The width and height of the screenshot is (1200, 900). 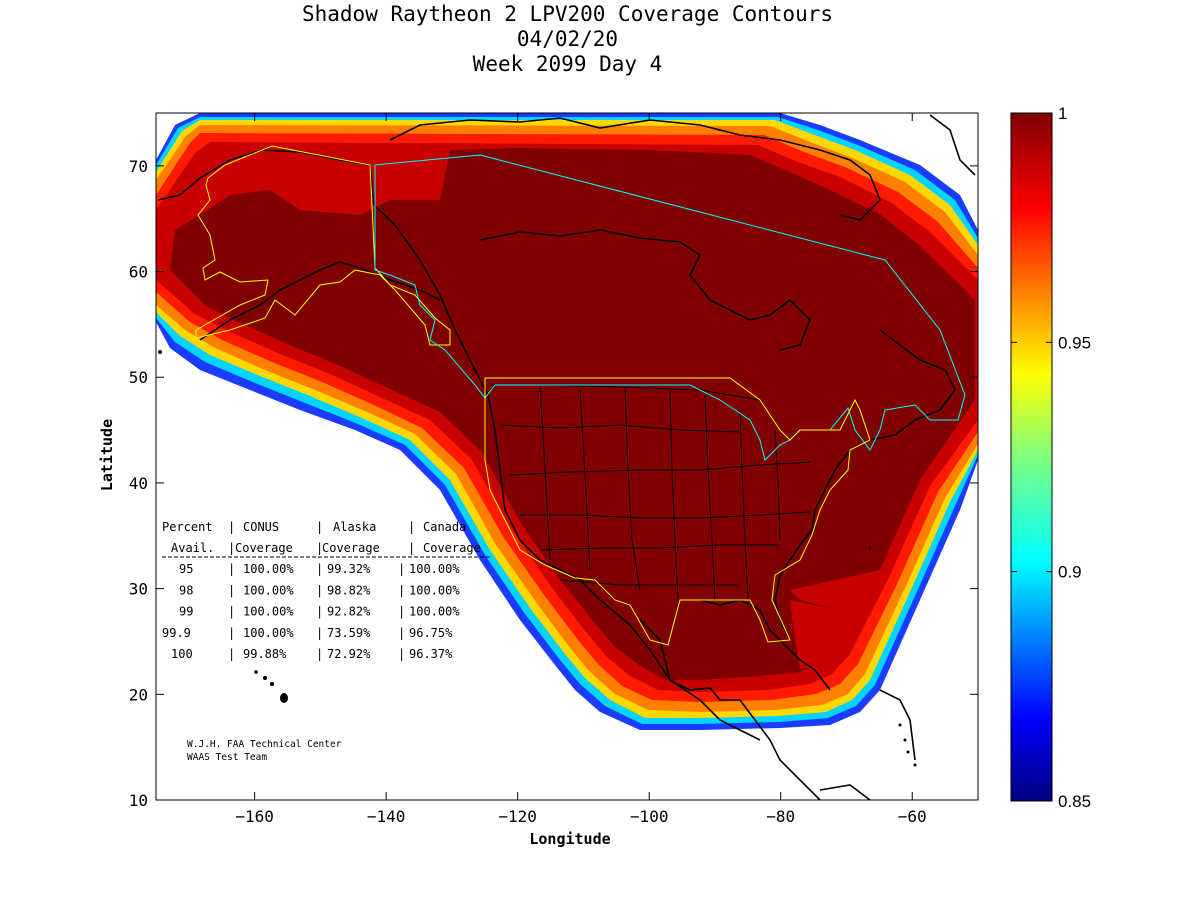 What do you see at coordinates (138, 166) in the screenshot?
I see `y-tick-label: 70` at bounding box center [138, 166].